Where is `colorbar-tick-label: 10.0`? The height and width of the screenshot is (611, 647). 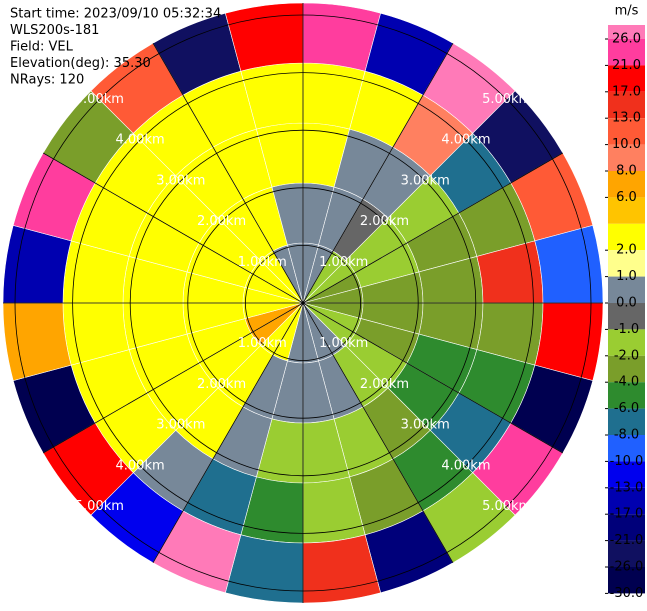
colorbar-tick-label: 10.0 is located at coordinates (626, 144).